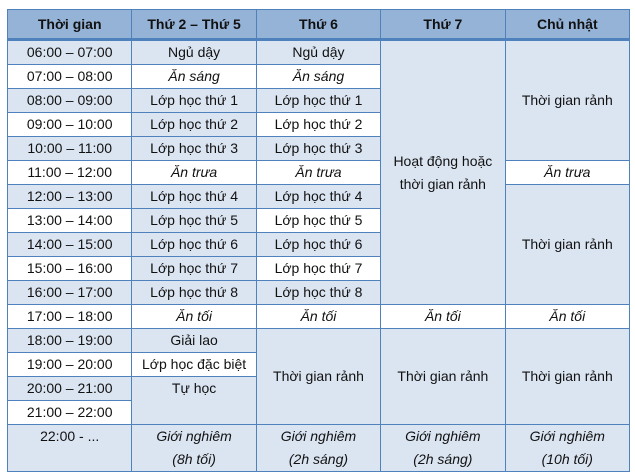 Image resolution: width=635 pixels, height=475 pixels. What do you see at coordinates (567, 448) in the screenshot?
I see `schedule-cell: Giới nghiêm (10h tối)` at bounding box center [567, 448].